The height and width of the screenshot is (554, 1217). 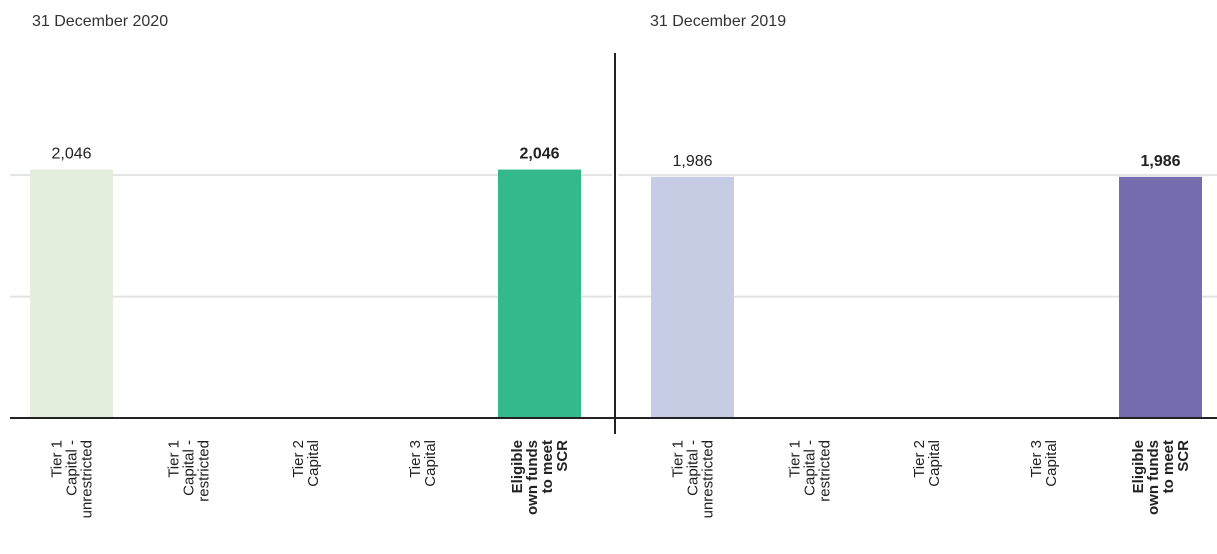 What do you see at coordinates (615, 158) in the screenshot?
I see `value-labels: 2,046 2,046 1,986 1,986` at bounding box center [615, 158].